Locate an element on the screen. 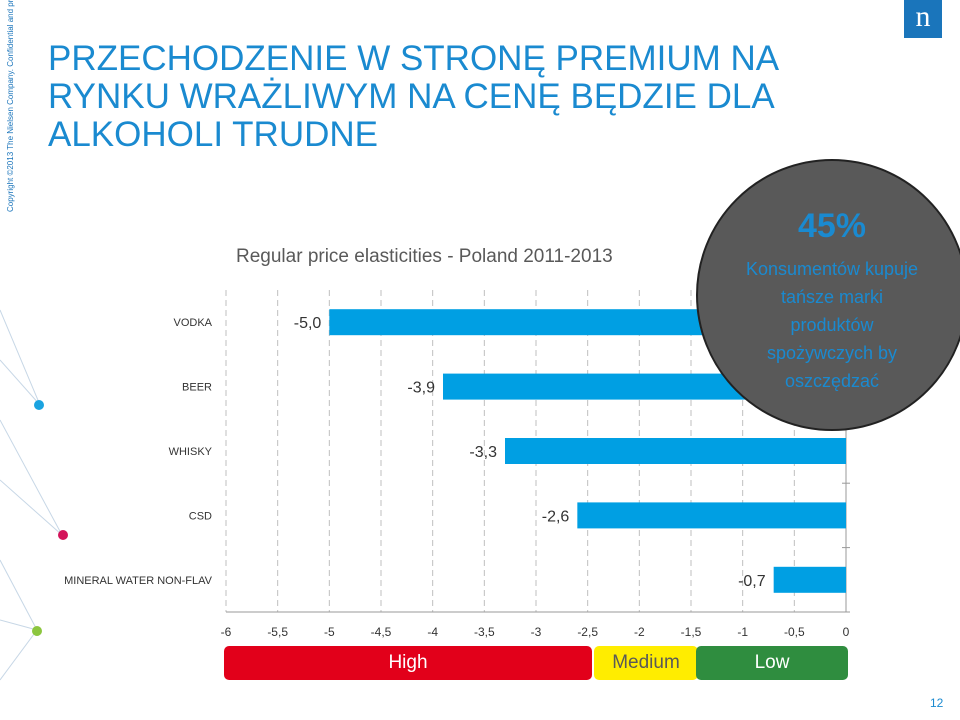 Image resolution: width=960 pixels, height=720 pixels. band-low-label: Low is located at coordinates (772, 662).